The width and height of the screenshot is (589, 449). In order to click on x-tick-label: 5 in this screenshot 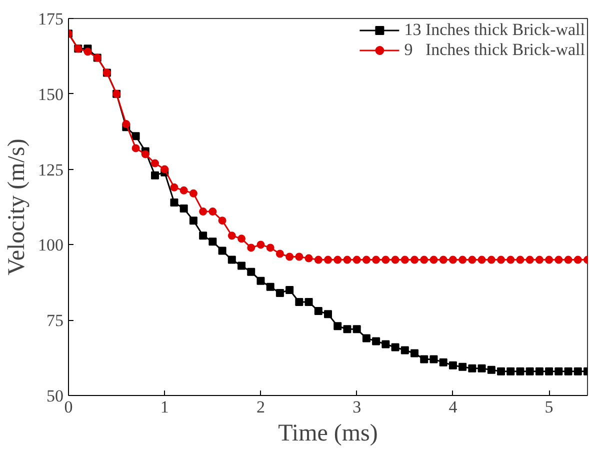, I will do `click(549, 407)`.